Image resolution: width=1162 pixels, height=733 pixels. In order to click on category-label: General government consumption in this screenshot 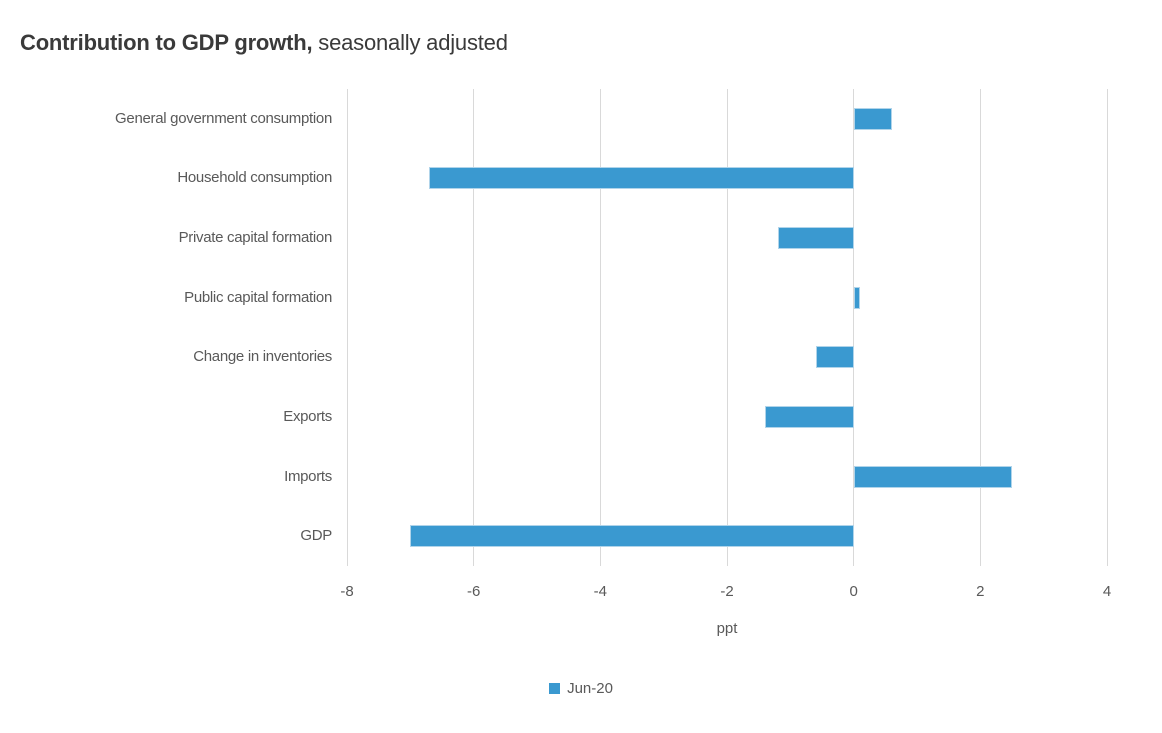, I will do `click(223, 118)`.